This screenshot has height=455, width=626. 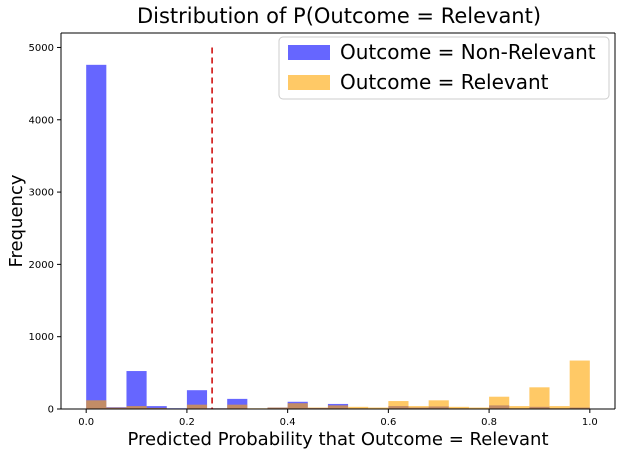 I want to click on legend-box, so click(x=444, y=68).